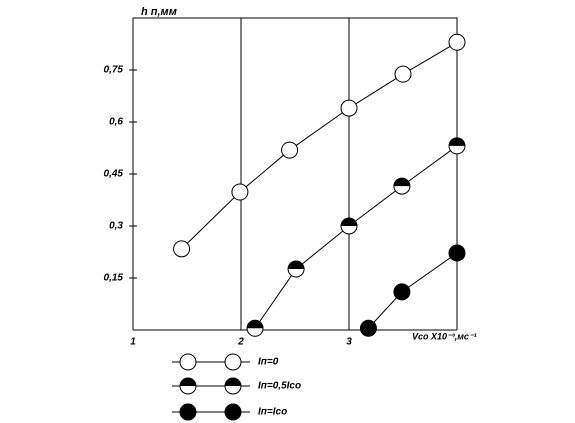 The image size is (575, 423). I want to click on x-tick-label: 1, so click(133, 342).